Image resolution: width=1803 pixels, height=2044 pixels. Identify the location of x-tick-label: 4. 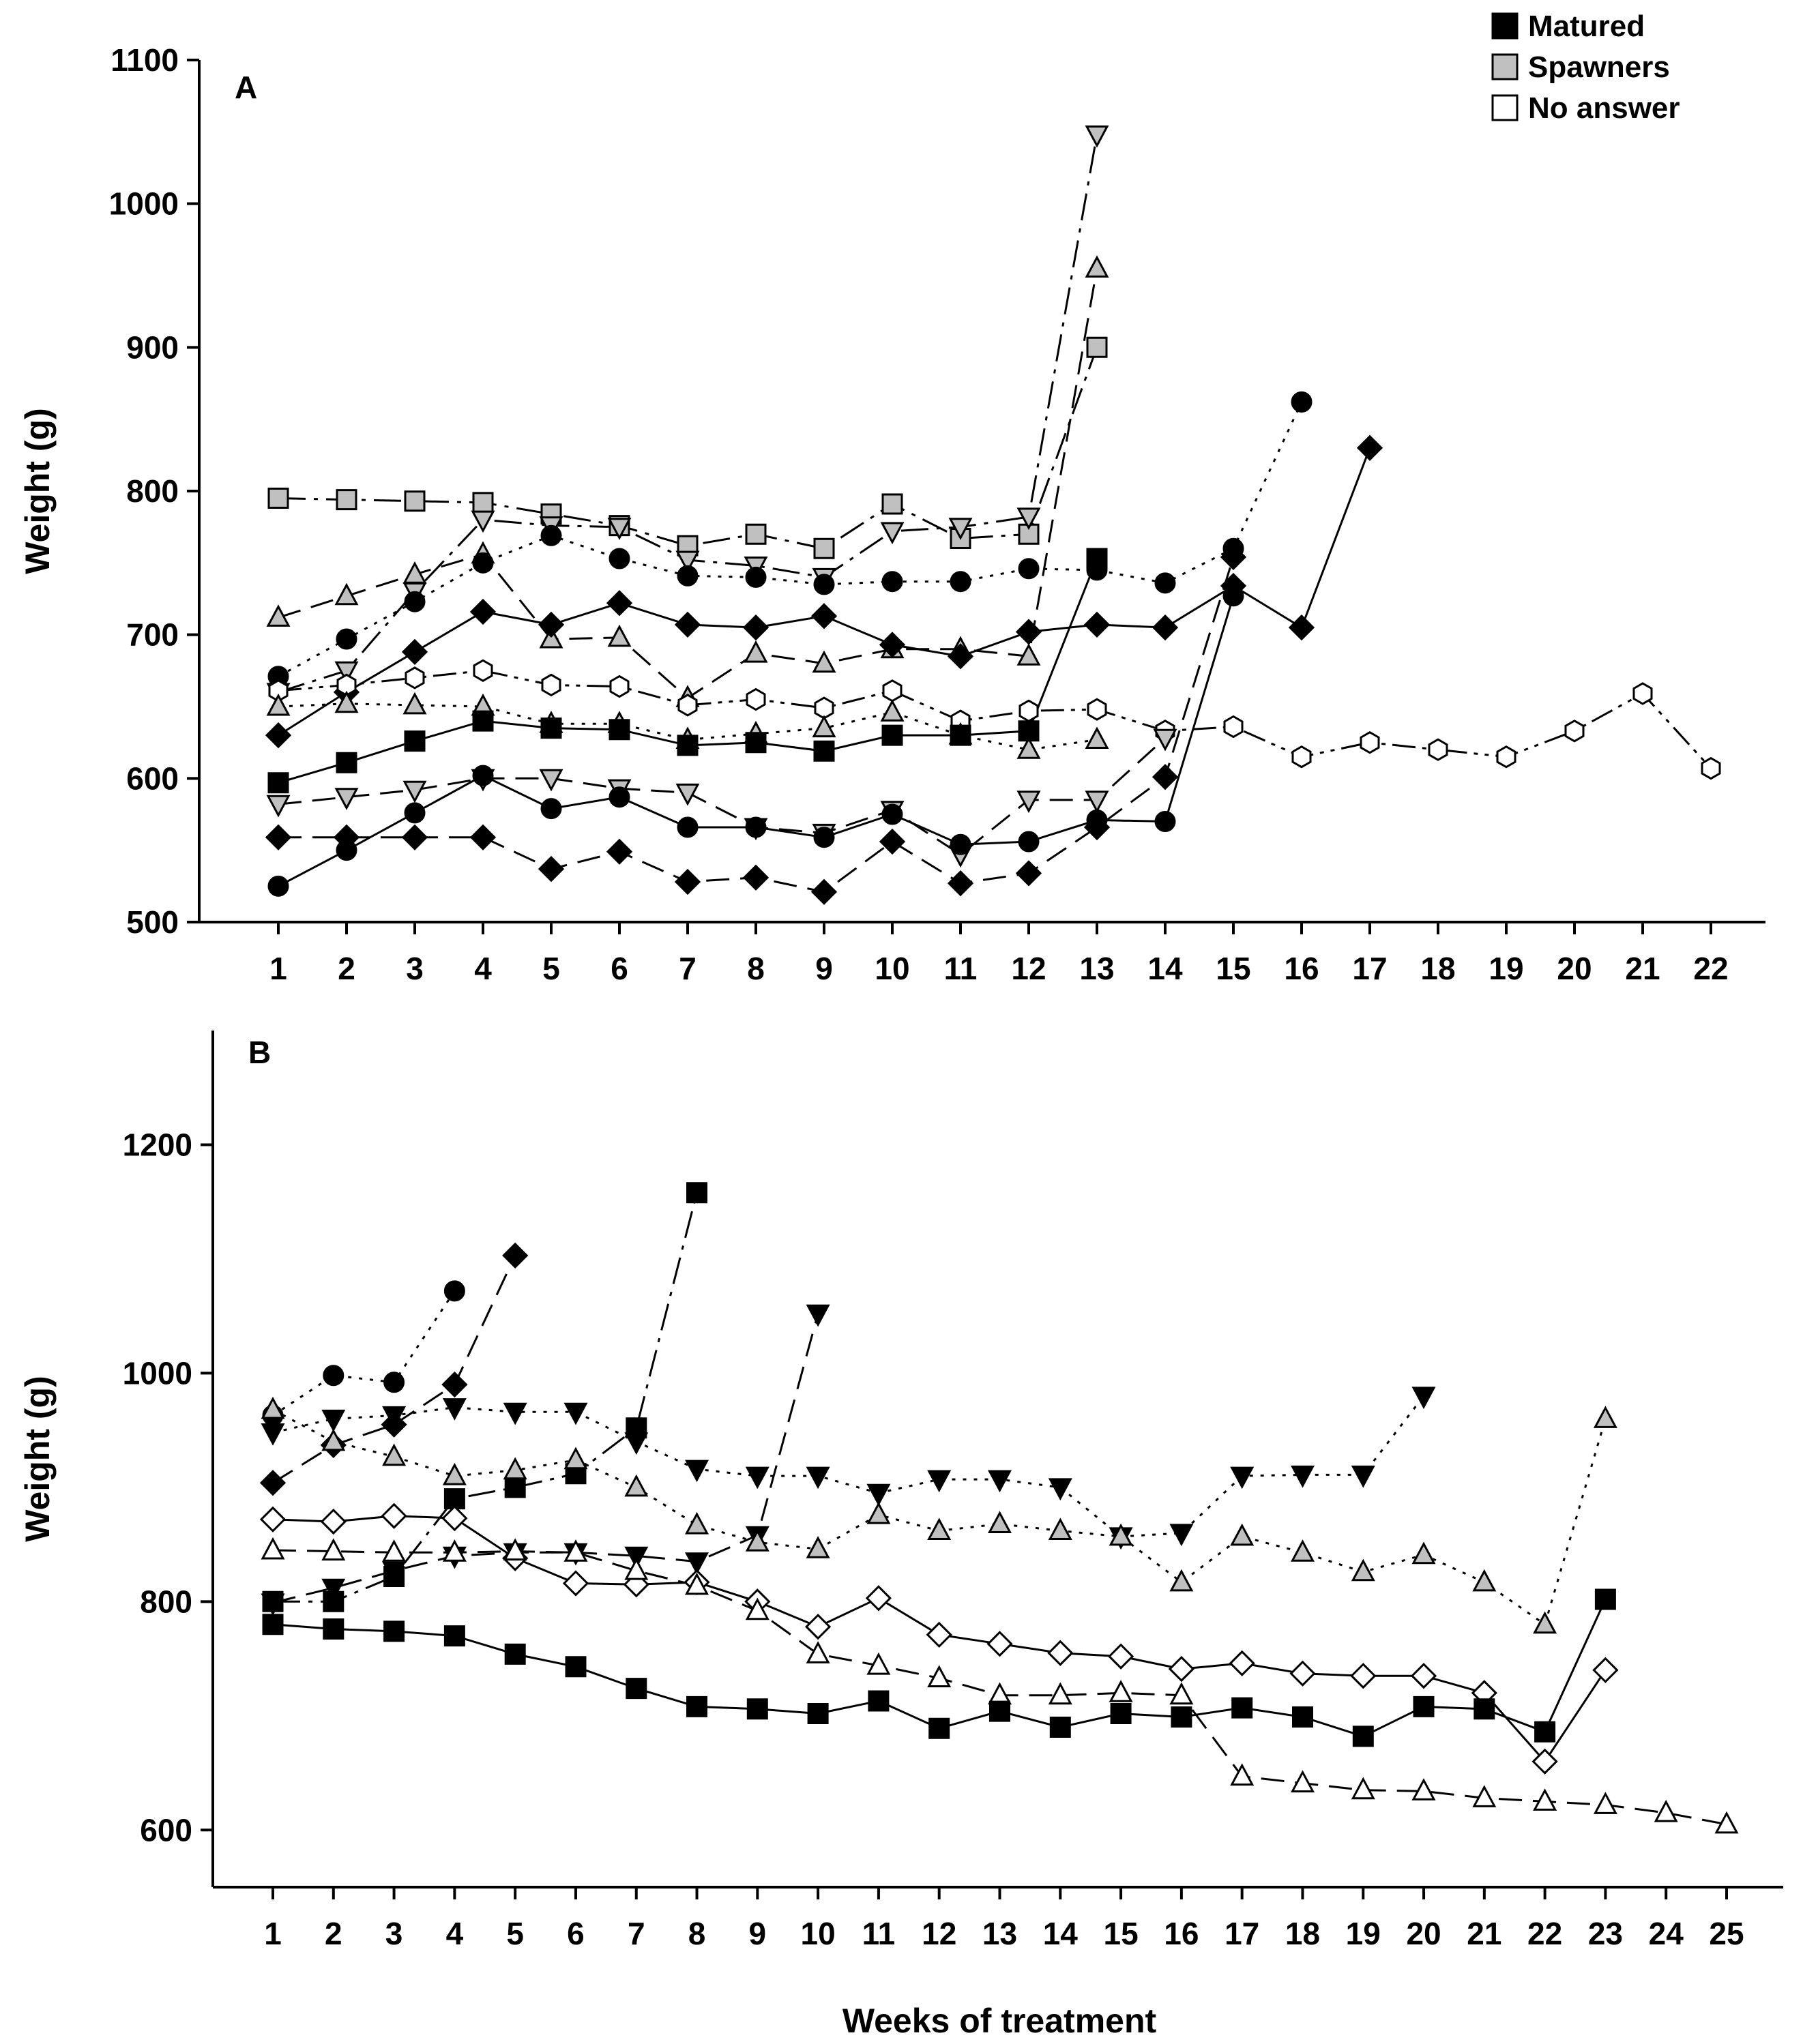
(455, 1933).